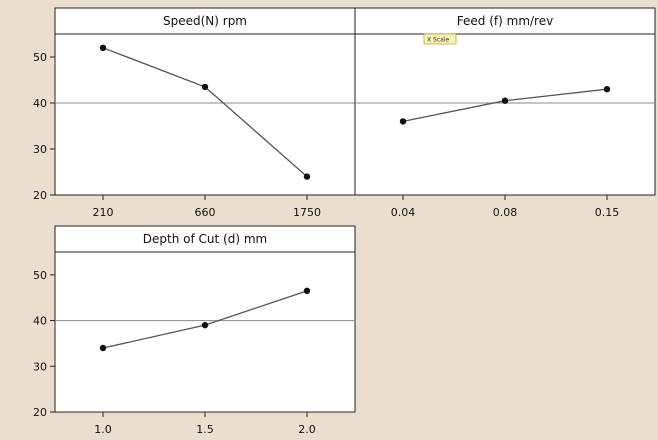 This screenshot has height=440, width=658. Describe the element at coordinates (205, 21) in the screenshot. I see `panel-title: Speed(N) rpm` at that location.